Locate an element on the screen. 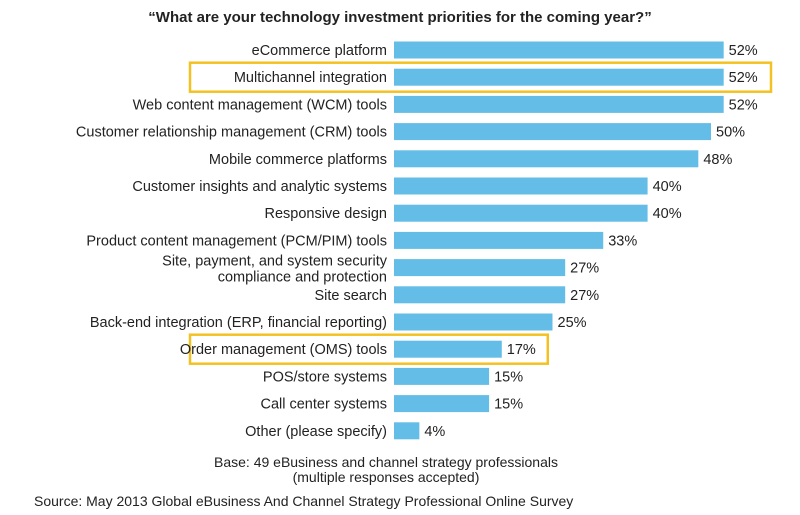 This screenshot has width=800, height=515. category-label-other-please-specify: Other (please specify) is located at coordinates (316, 432).